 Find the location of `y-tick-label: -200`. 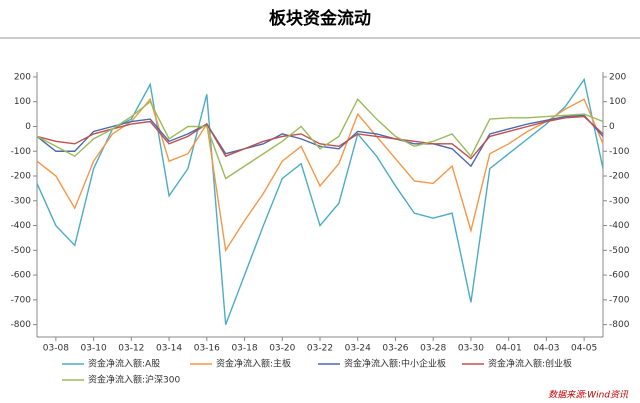

y-tick-label: -200 is located at coordinates (21, 177).